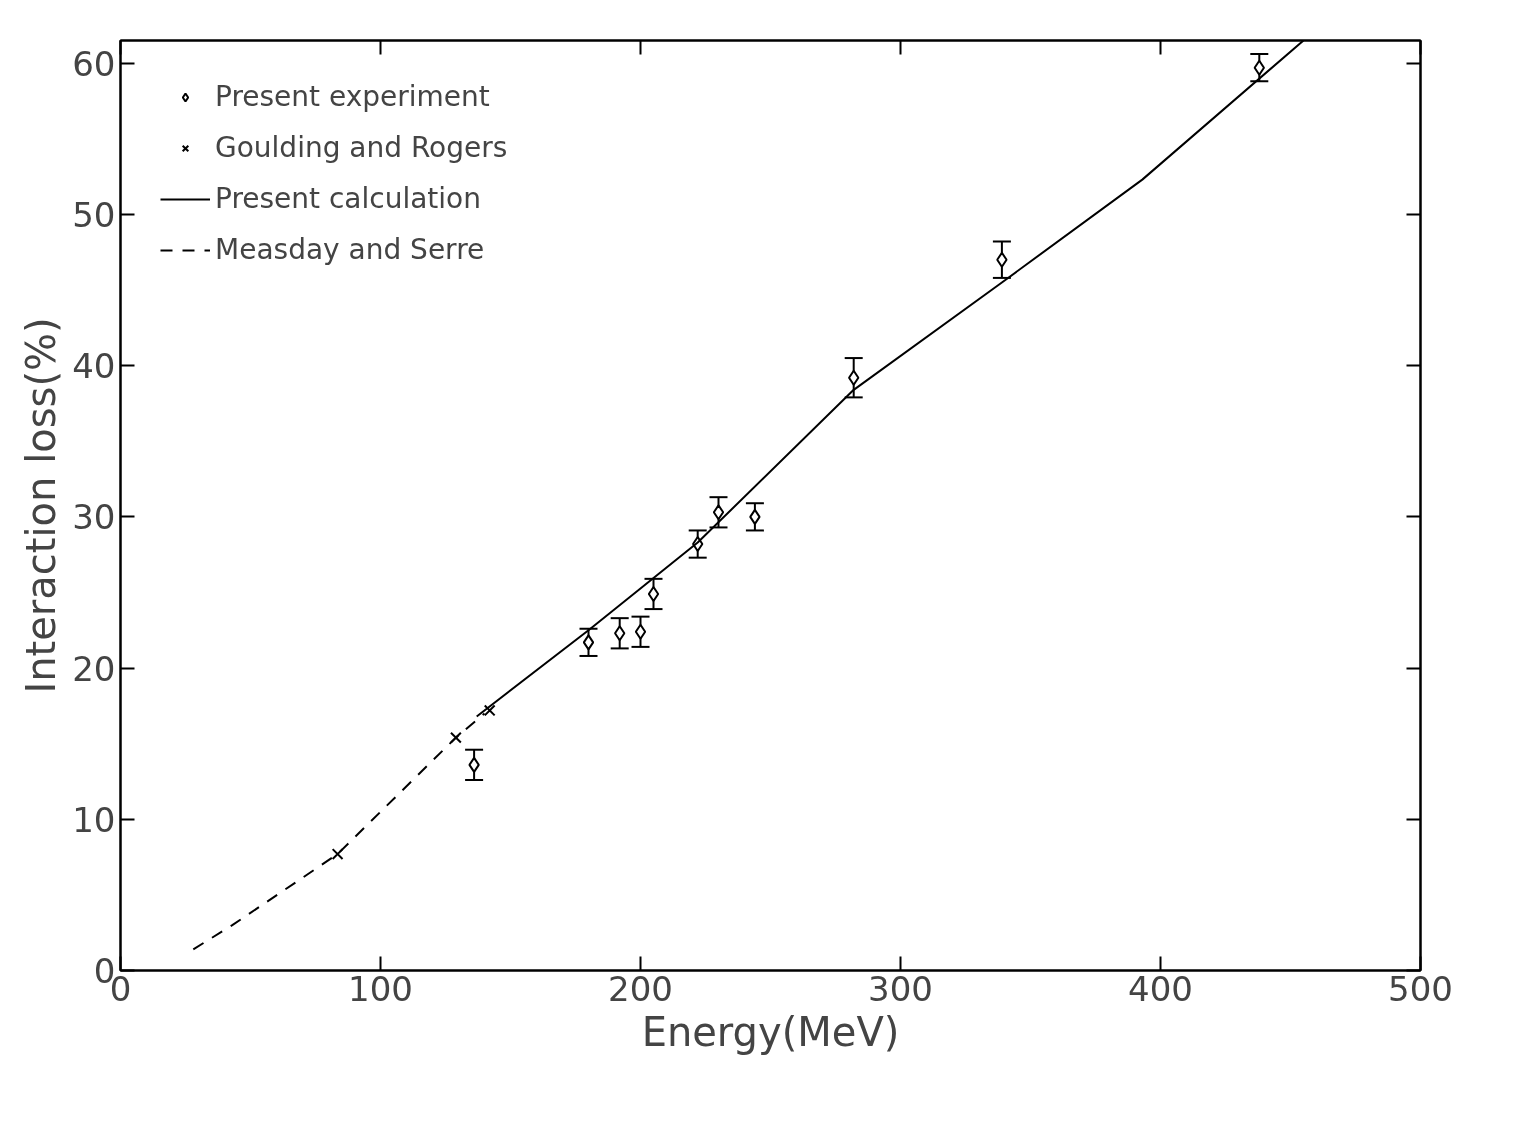 The image size is (1525, 1123). I want to click on y-tick-label: 40, so click(94, 366).